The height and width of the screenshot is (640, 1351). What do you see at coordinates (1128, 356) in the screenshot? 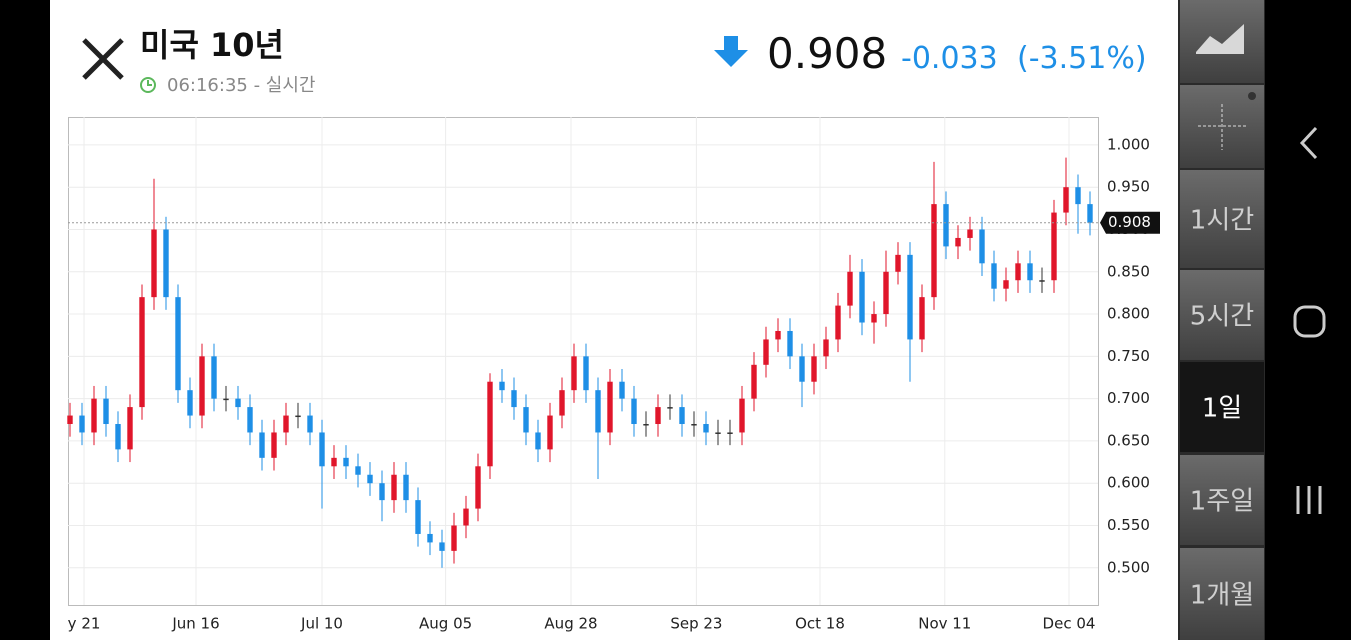
I see `y-tick-label: 0.750` at bounding box center [1128, 356].